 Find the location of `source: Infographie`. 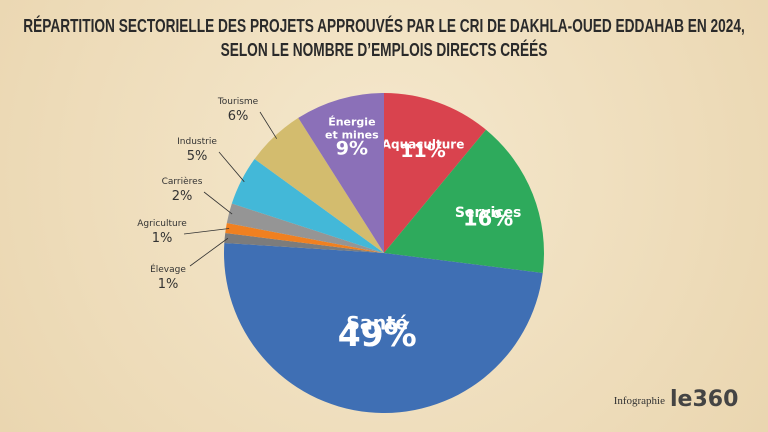

source: Infographie is located at coordinates (639, 401).